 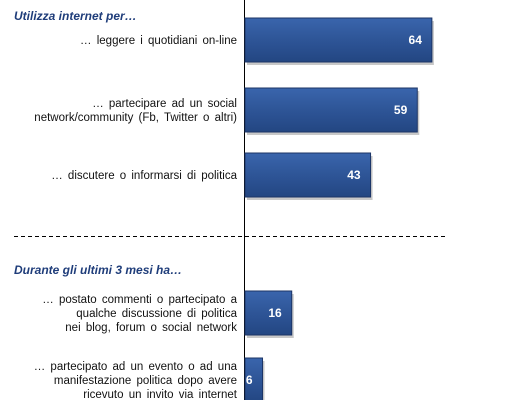 I want to click on category-label-line: nei blog, forum o social network, so click(x=151, y=328).